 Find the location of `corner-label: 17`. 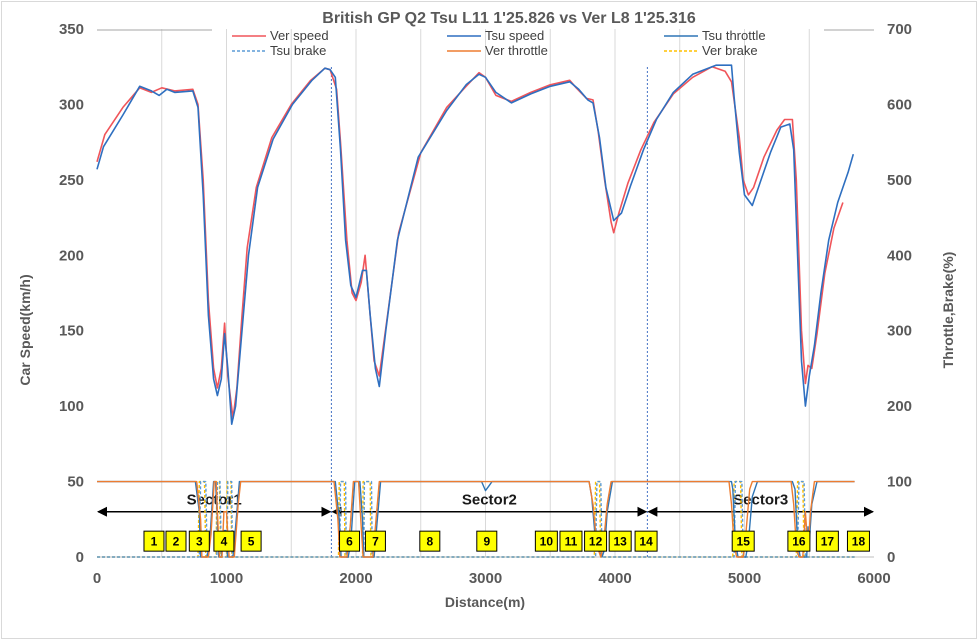

corner-label: 17 is located at coordinates (828, 542).